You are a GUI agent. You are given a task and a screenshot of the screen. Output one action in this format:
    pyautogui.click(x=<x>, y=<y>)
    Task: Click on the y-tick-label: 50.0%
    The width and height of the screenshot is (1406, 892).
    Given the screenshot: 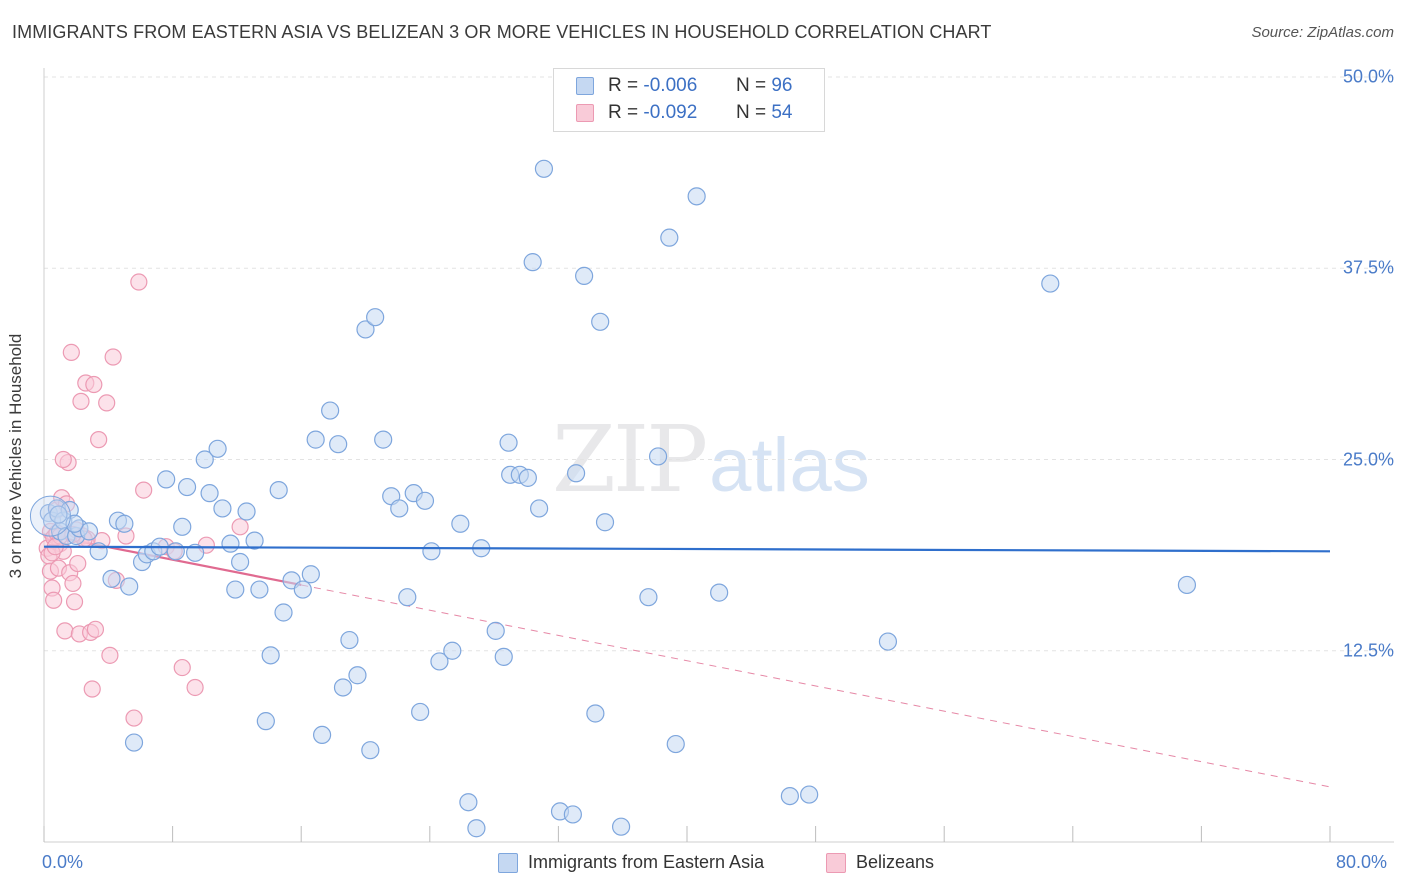 What is the action you would take?
    pyautogui.click(x=1368, y=76)
    